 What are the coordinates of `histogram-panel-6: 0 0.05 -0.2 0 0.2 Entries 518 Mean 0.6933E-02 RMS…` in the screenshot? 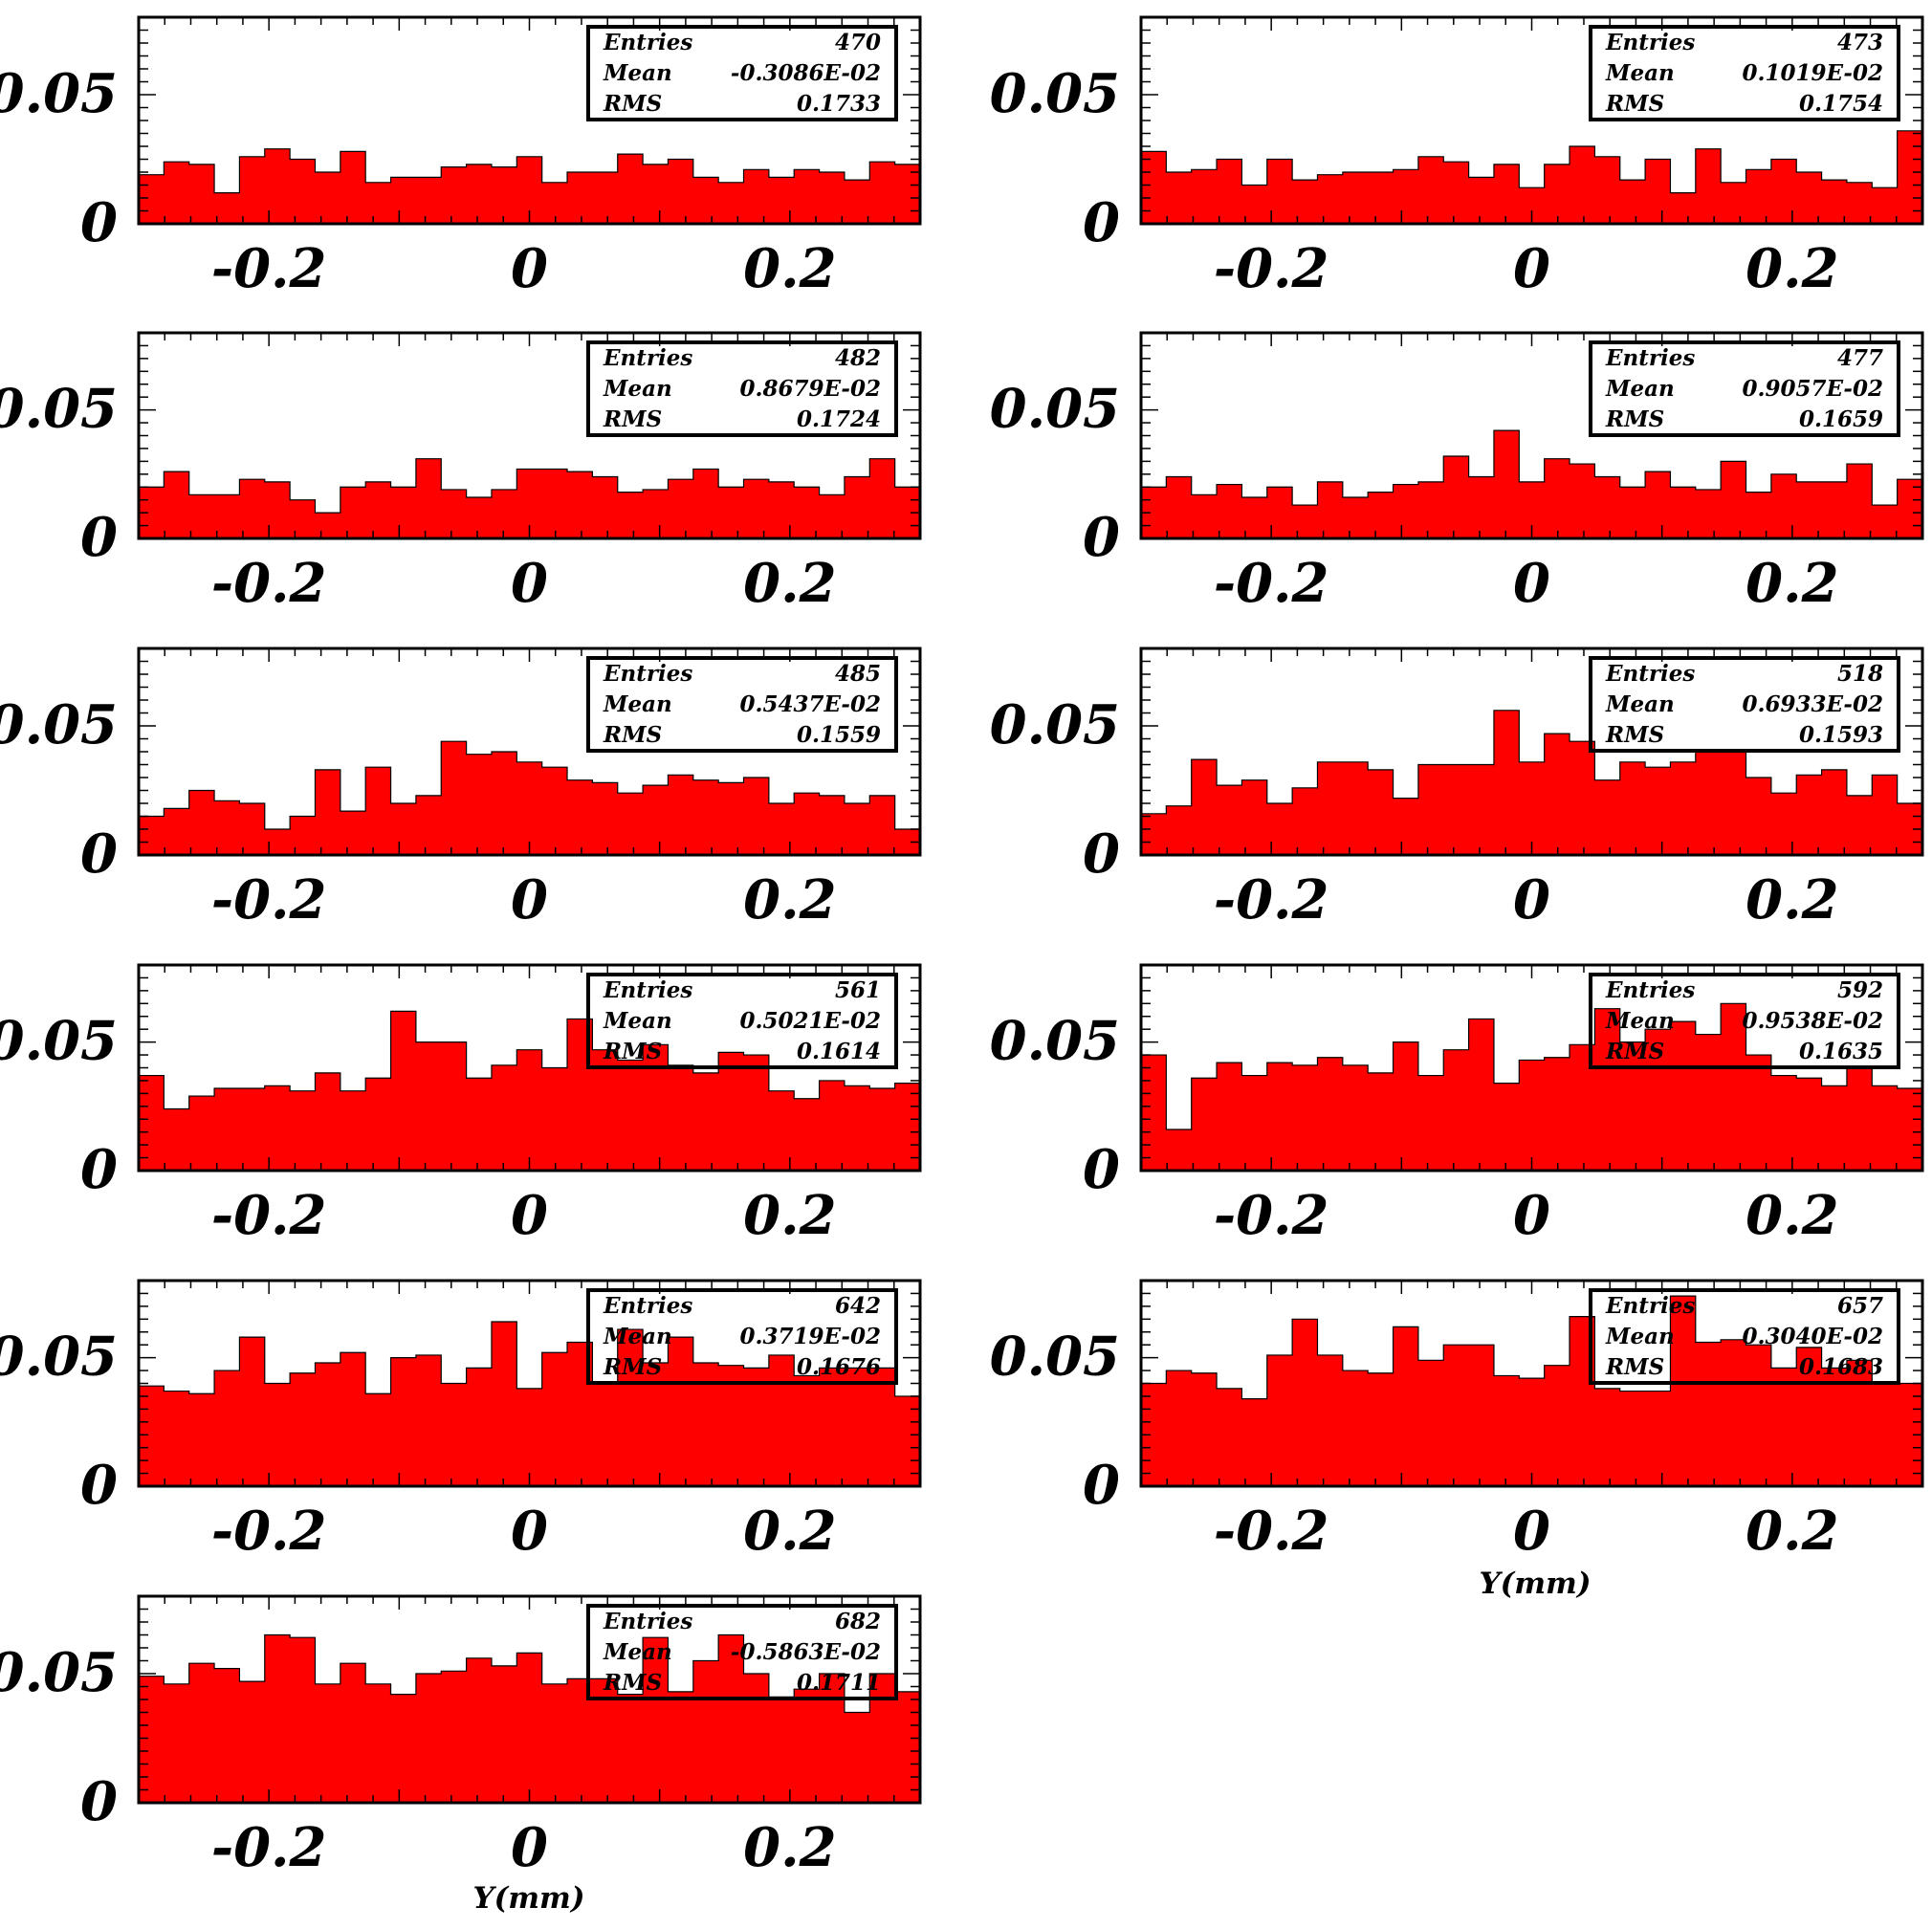 It's located at (1457, 789).